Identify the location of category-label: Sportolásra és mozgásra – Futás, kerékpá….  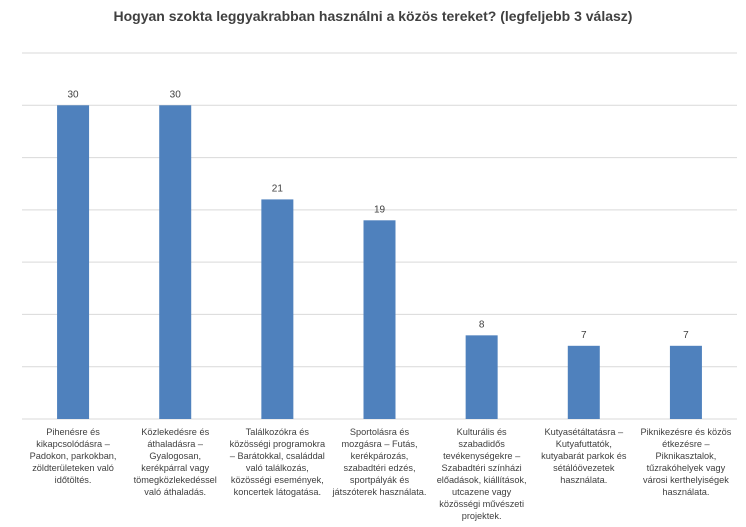
(379, 462).